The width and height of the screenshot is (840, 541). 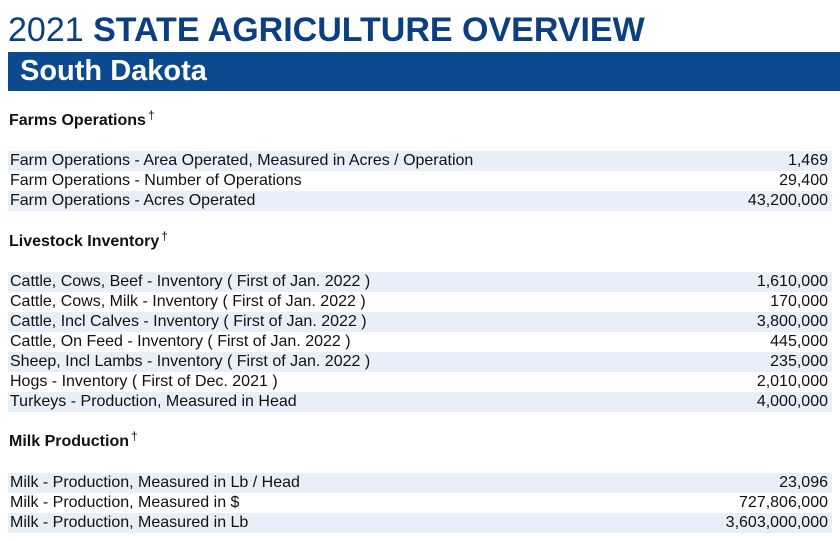 I want to click on state-banner: South Dakota, so click(x=424, y=71).